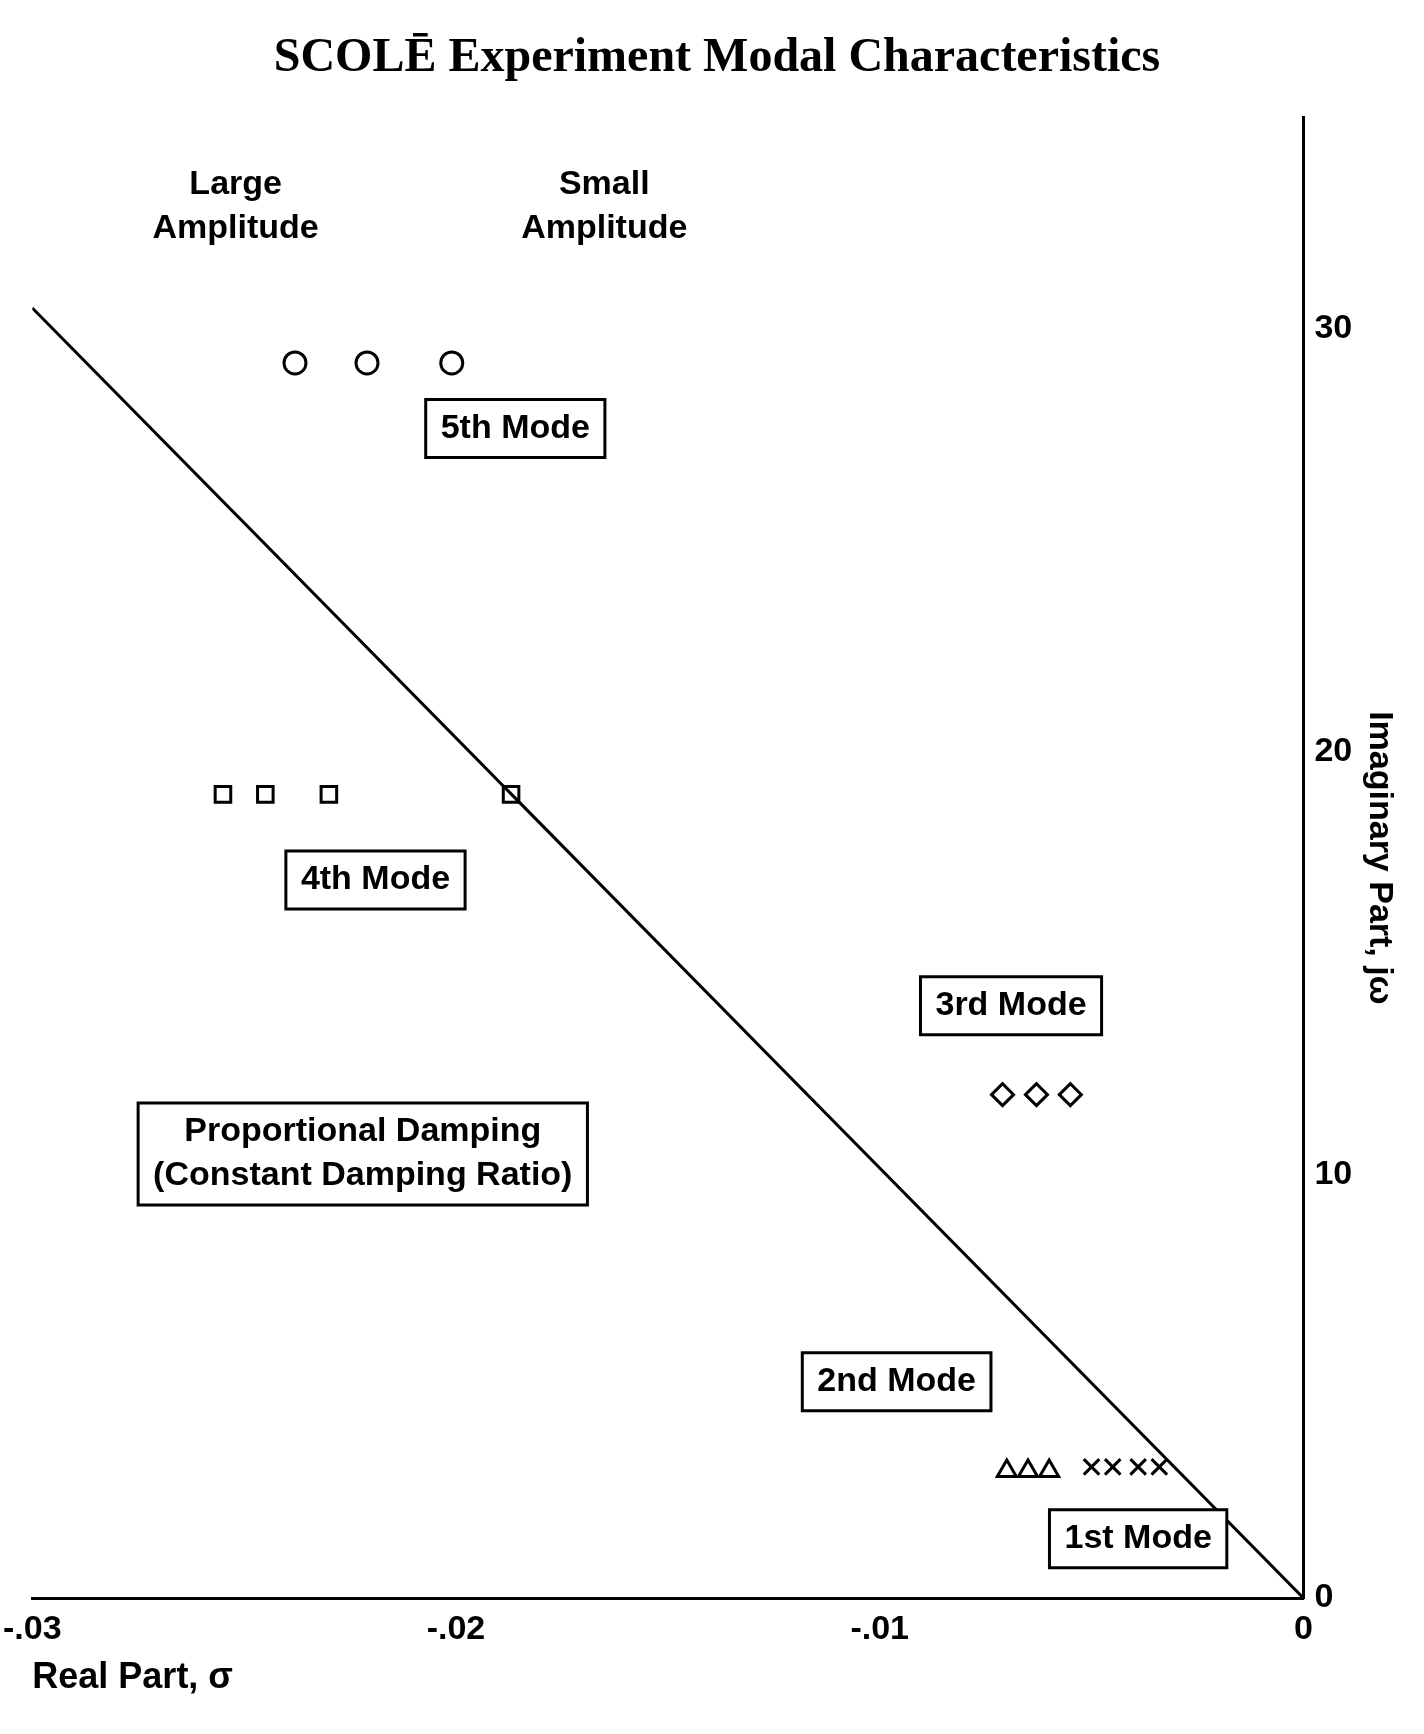 This screenshot has height=1734, width=1424. I want to click on chart-title: SCOLĒ Experiment Modal Characteristics, so click(717, 55).